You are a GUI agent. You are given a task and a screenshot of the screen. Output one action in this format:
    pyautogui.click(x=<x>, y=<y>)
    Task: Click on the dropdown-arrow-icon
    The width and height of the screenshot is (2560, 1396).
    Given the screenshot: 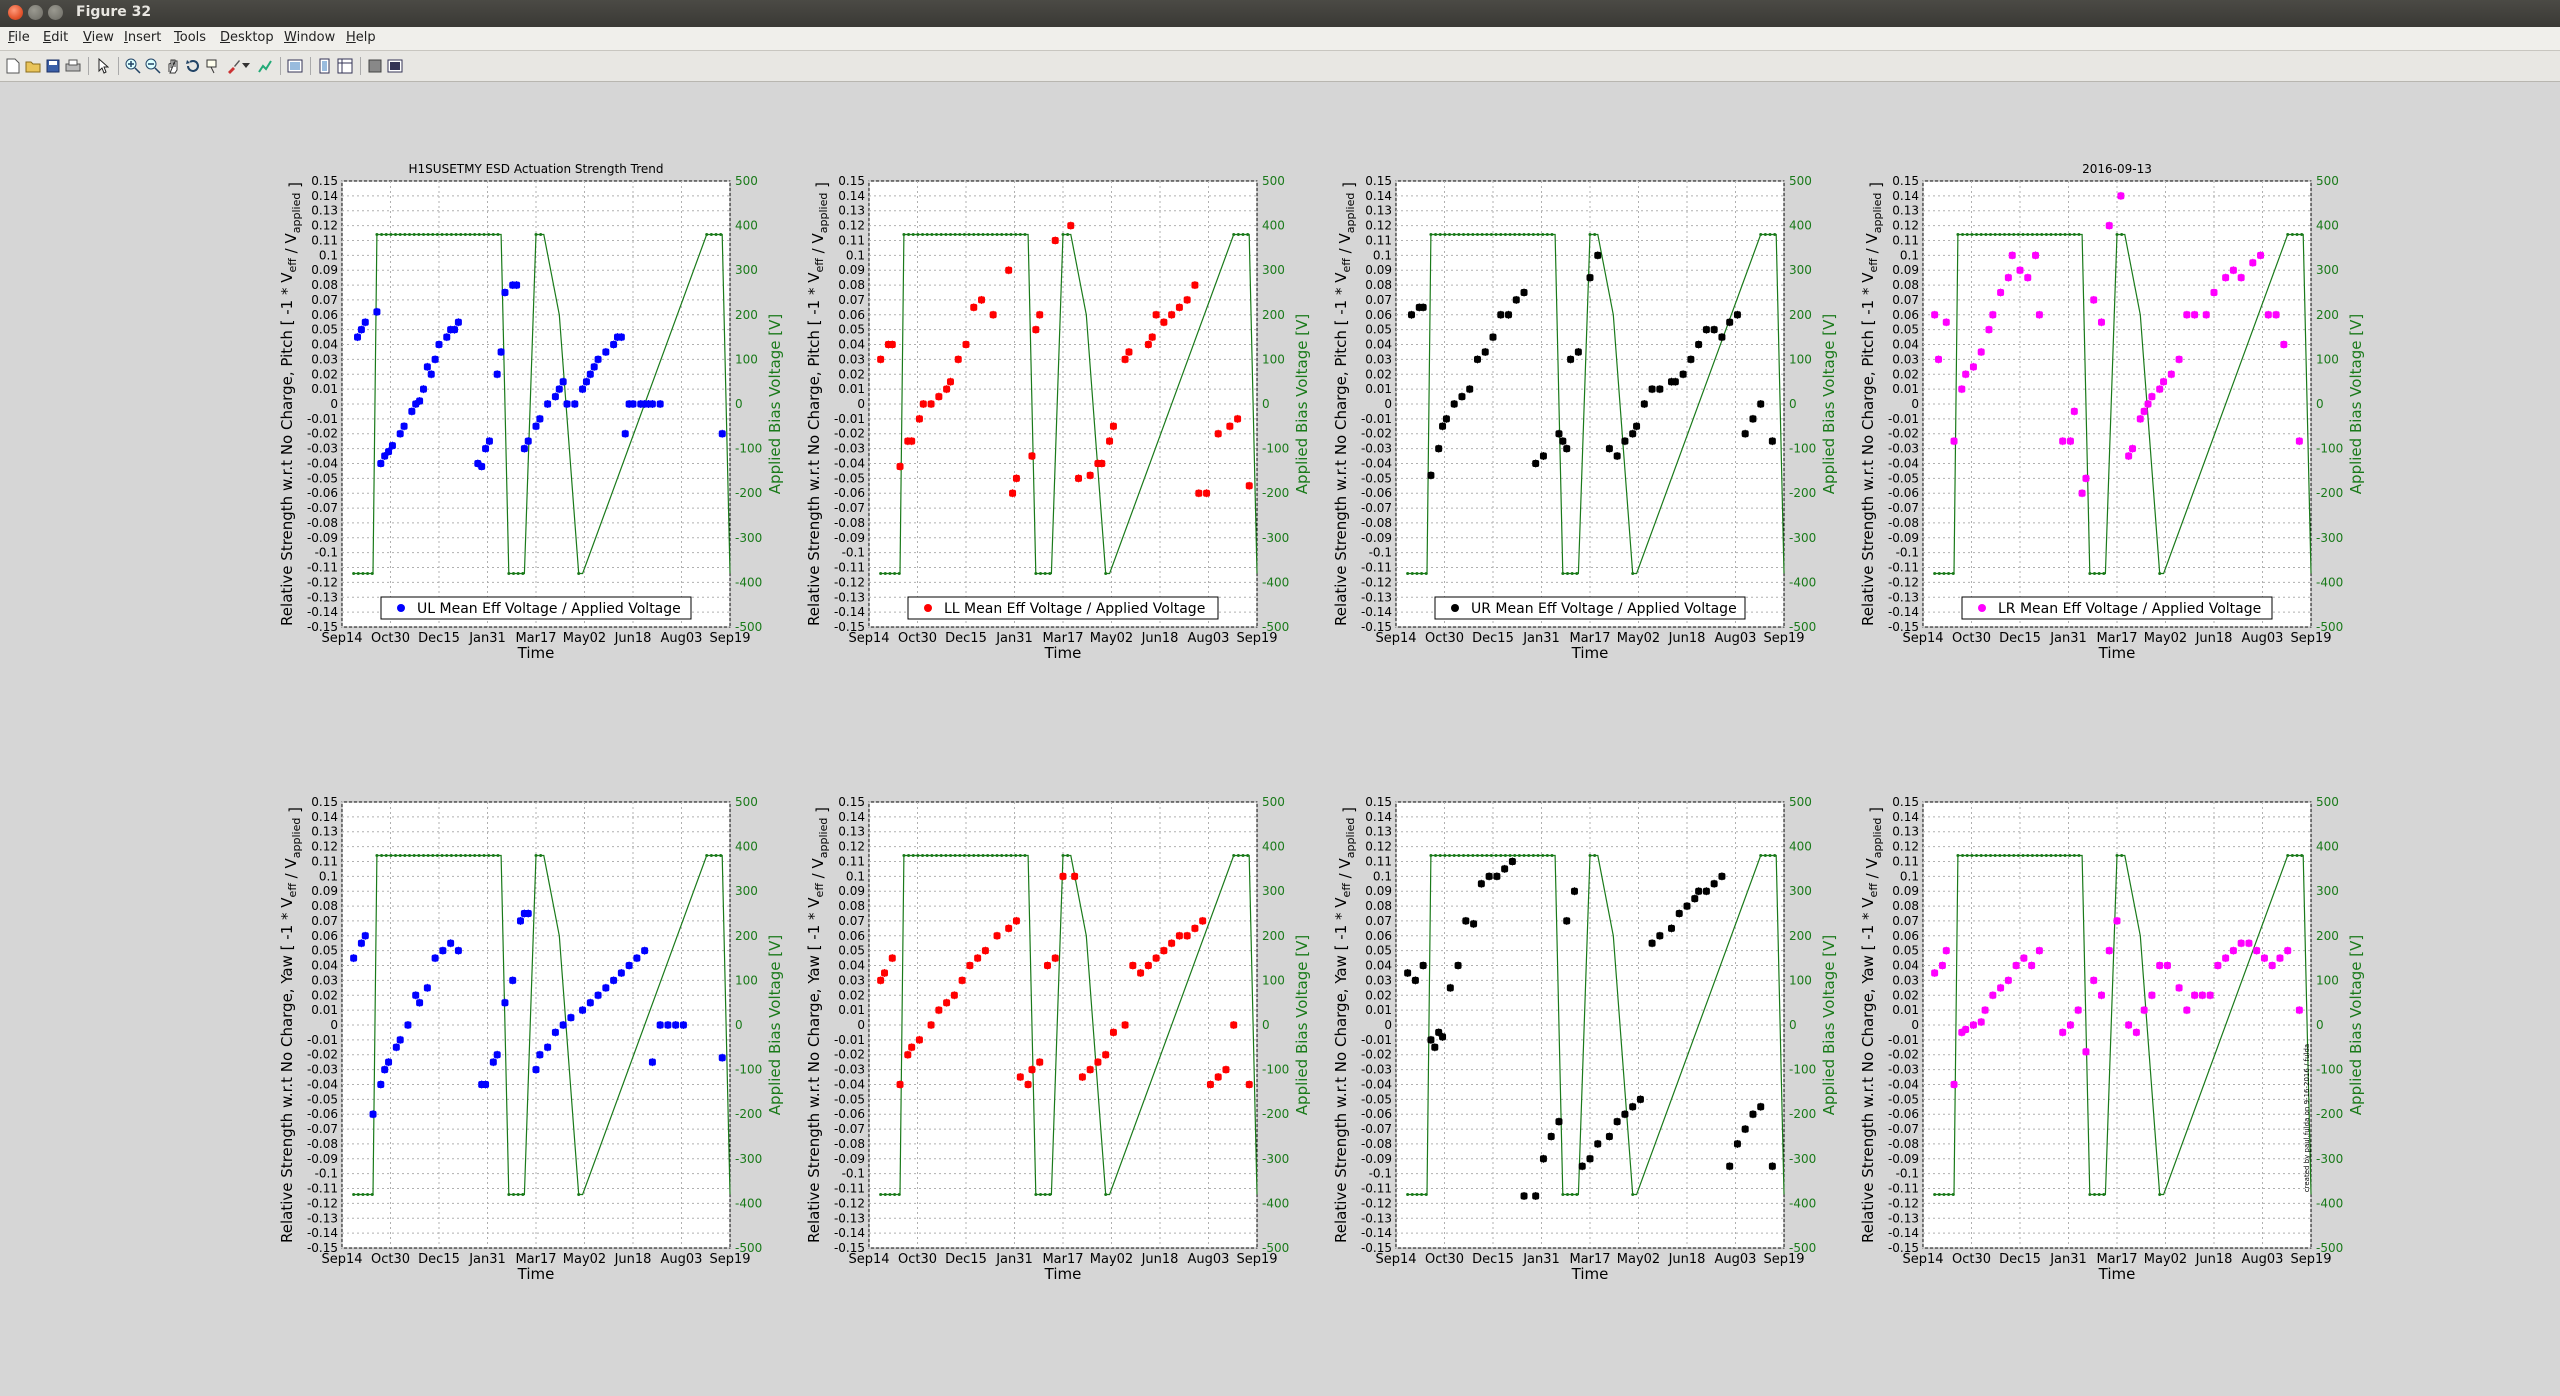 What is the action you would take?
    pyautogui.click(x=246, y=66)
    